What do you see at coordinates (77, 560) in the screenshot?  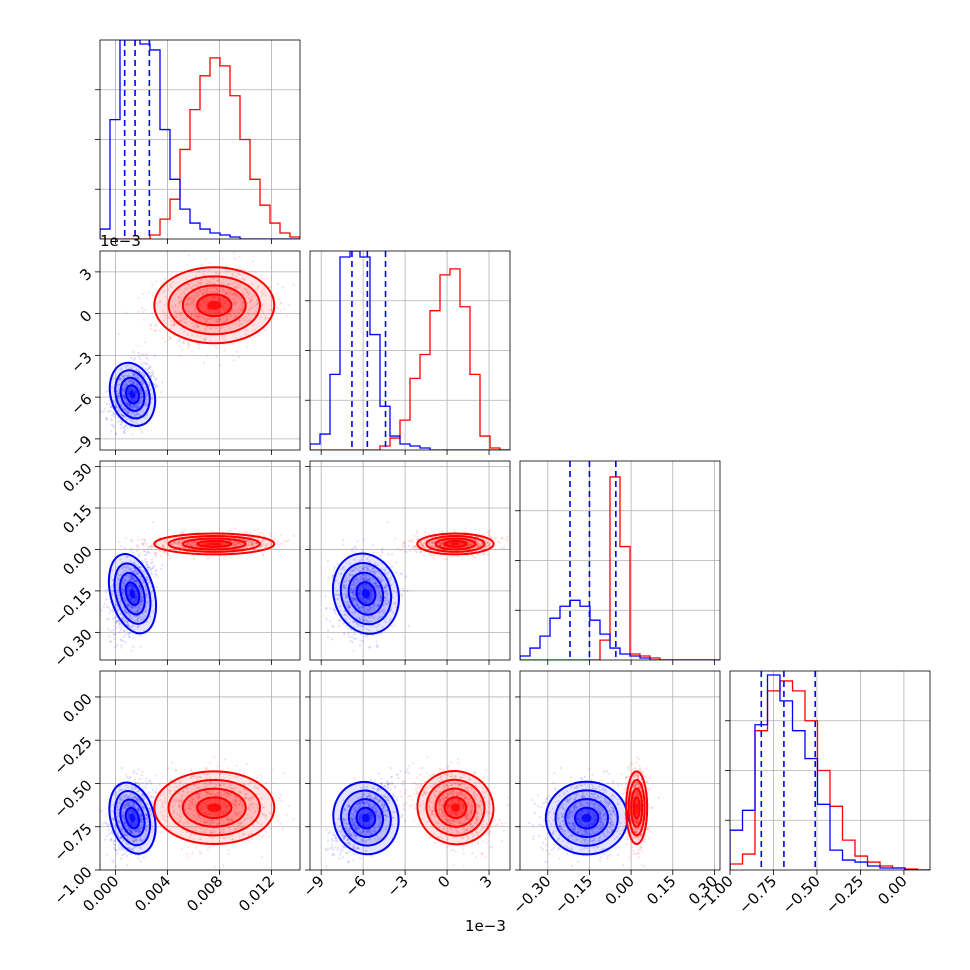 I see `y-tick-label: 0.00` at bounding box center [77, 560].